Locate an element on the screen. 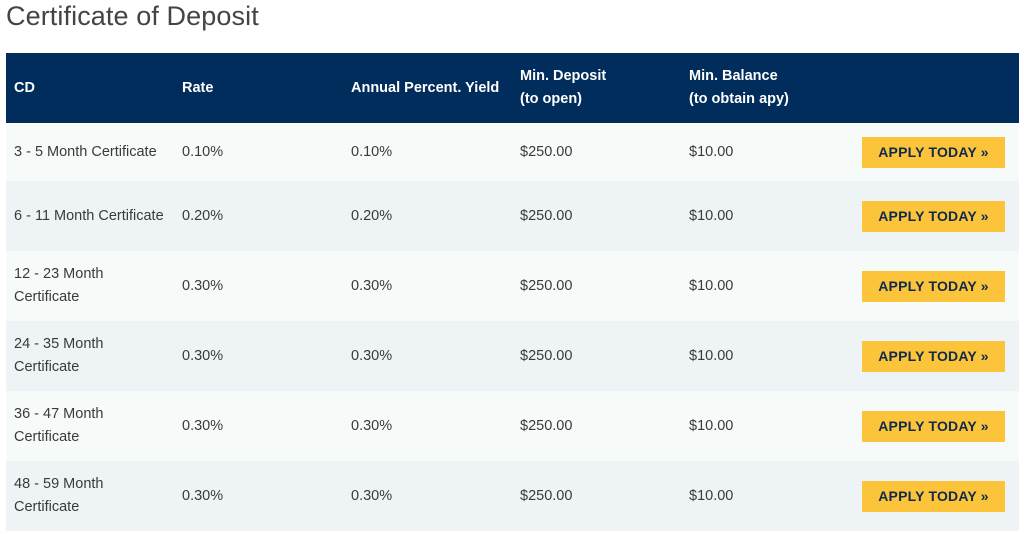  header-action is located at coordinates (934, 88).